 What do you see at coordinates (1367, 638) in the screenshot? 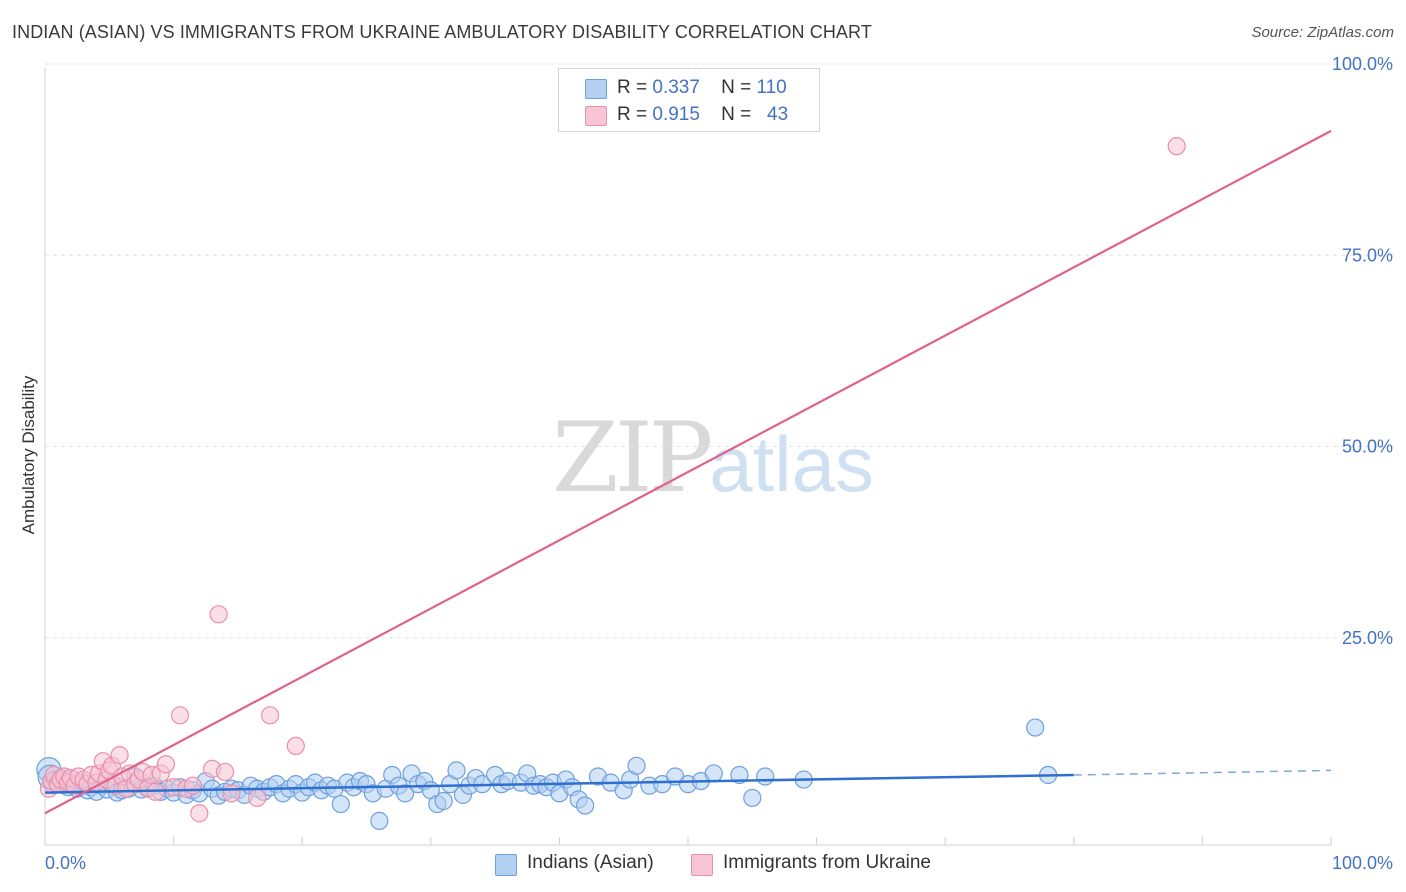
I see `y-tick-label: 25.0%` at bounding box center [1367, 638].